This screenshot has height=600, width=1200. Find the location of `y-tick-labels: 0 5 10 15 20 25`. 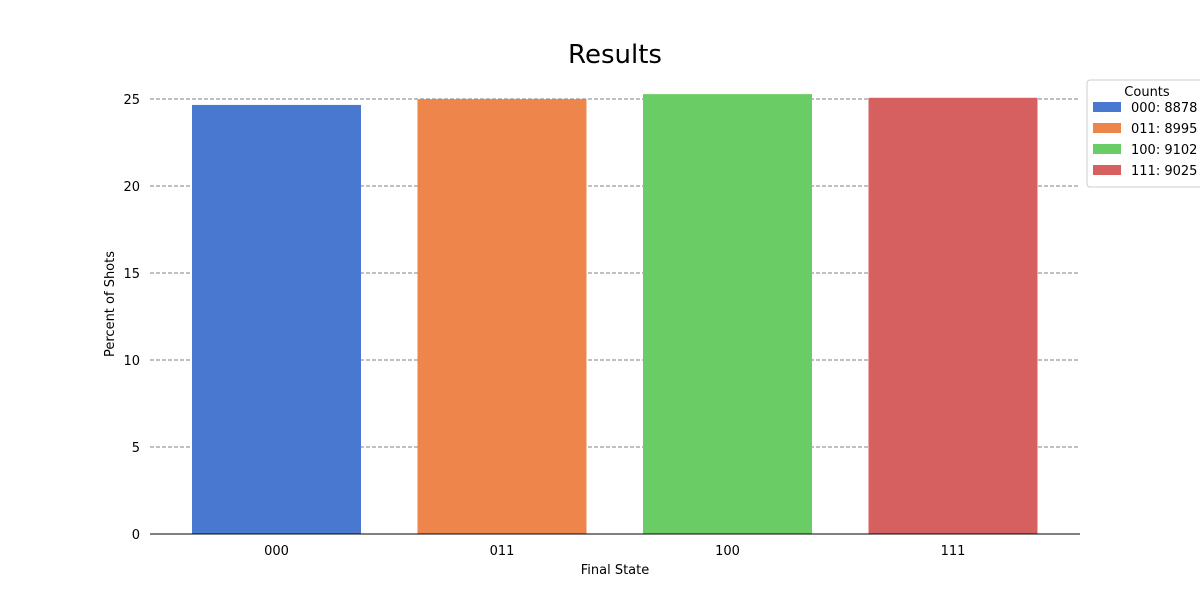

y-tick-labels: 0 5 10 15 20 25 is located at coordinates (131, 318).